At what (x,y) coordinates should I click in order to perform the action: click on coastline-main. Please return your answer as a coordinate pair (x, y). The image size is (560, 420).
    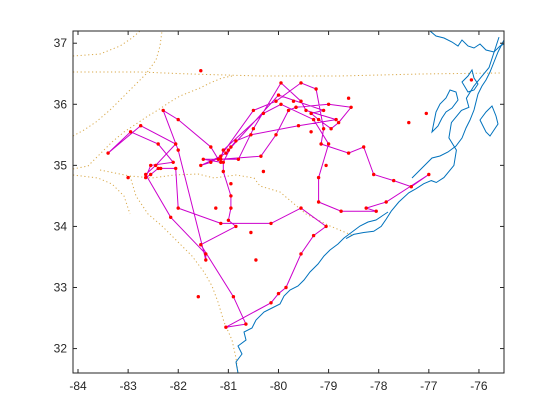
    Looking at the image, I should click on (422, 138).